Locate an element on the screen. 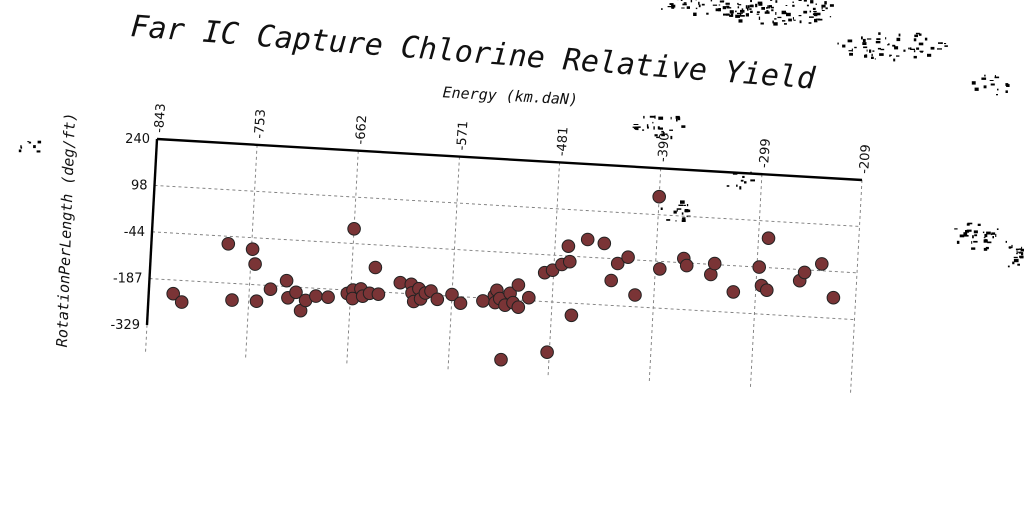  y-axis-line is located at coordinates (152, 232).